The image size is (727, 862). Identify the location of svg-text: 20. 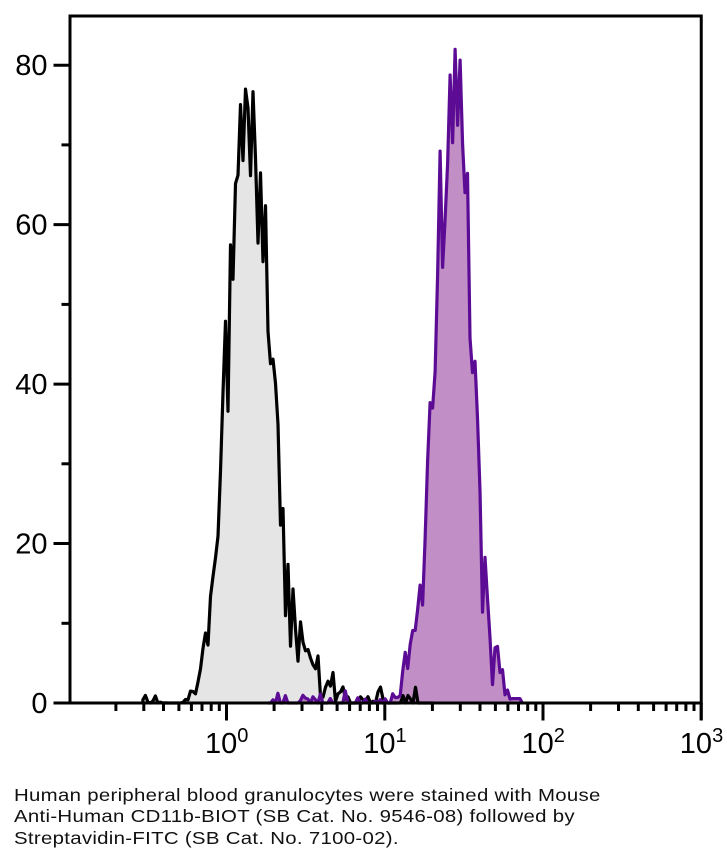
(31, 545).